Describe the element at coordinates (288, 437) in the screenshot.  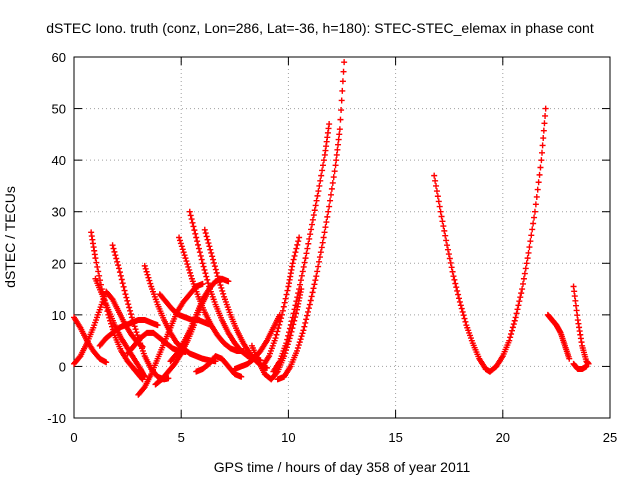
I see `x-tick-label: 10` at that location.